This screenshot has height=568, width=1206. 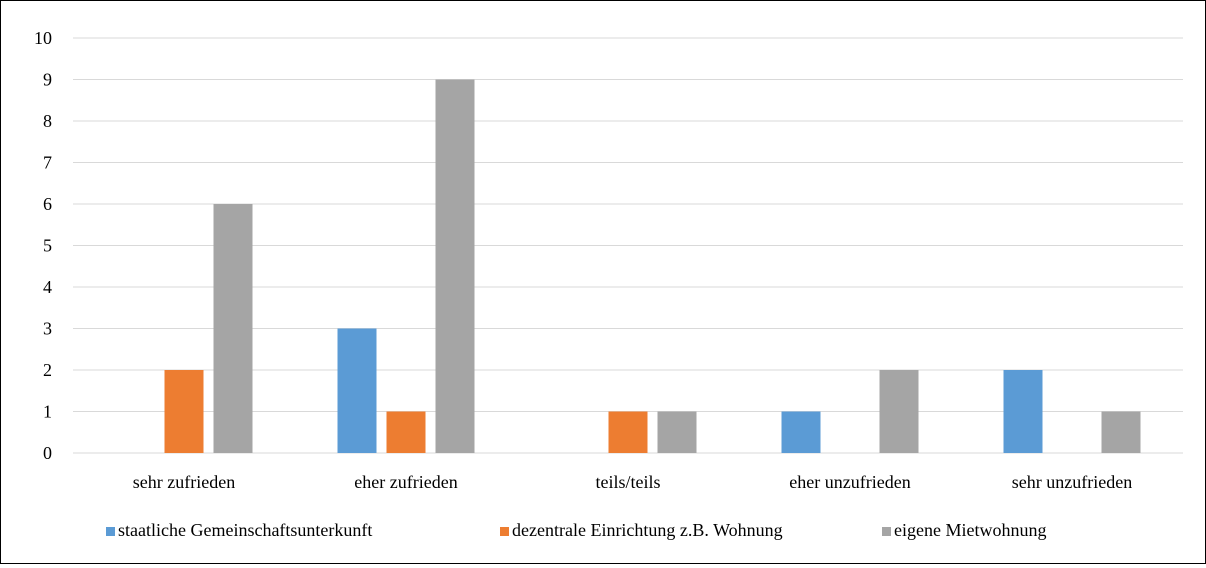 I want to click on y-tick-label: 3, so click(x=47, y=329).